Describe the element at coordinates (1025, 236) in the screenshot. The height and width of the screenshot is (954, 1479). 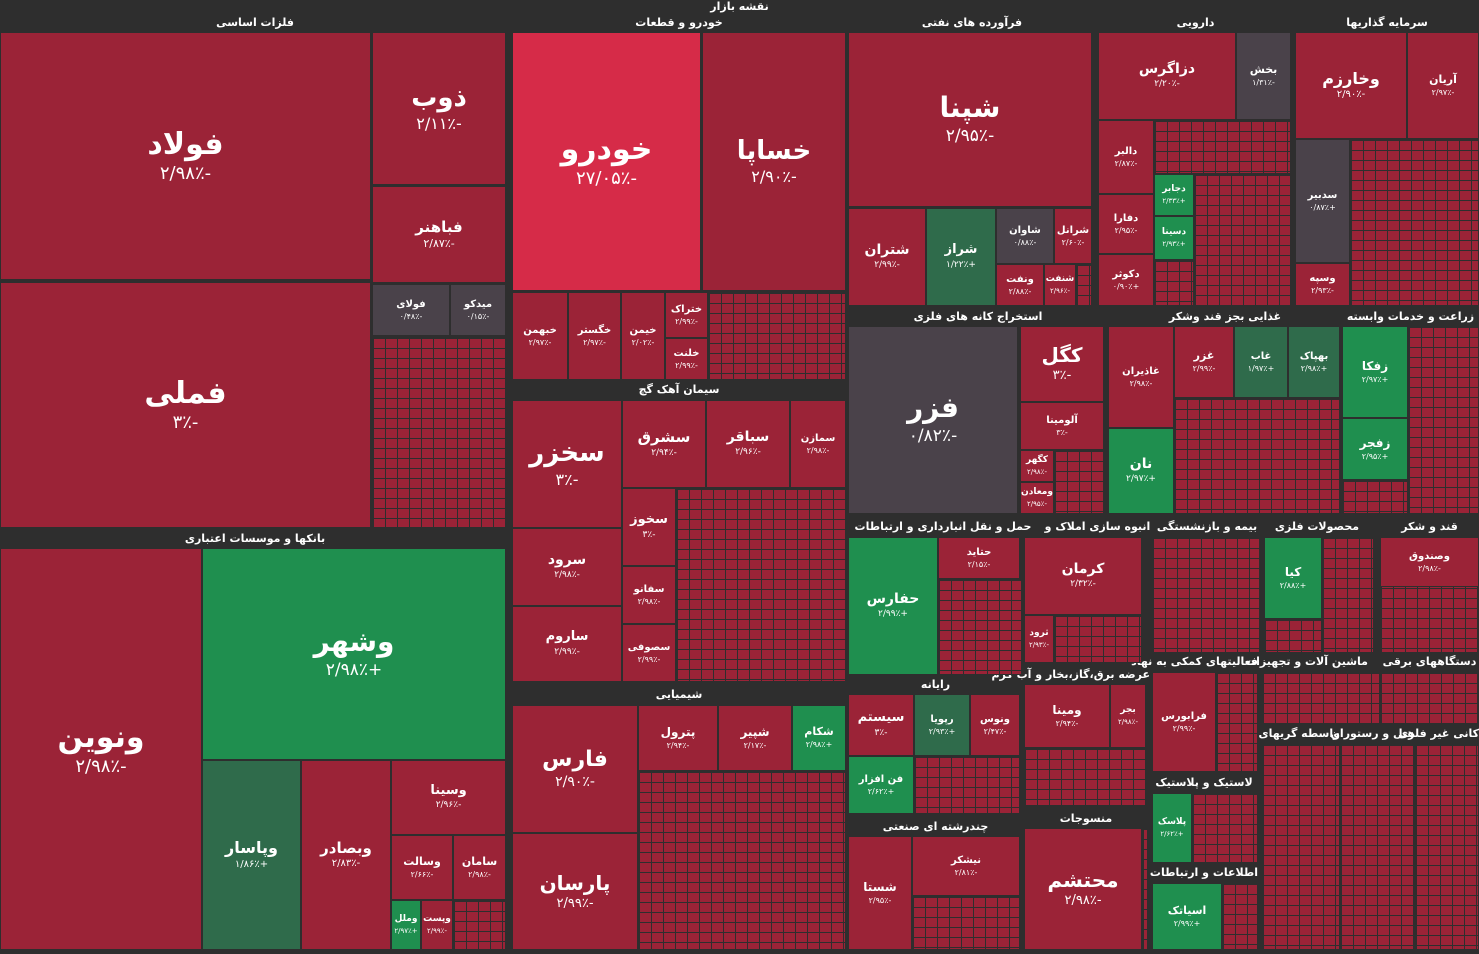
I see `stock-tile: شاوان -۰/۸۸٪` at that location.